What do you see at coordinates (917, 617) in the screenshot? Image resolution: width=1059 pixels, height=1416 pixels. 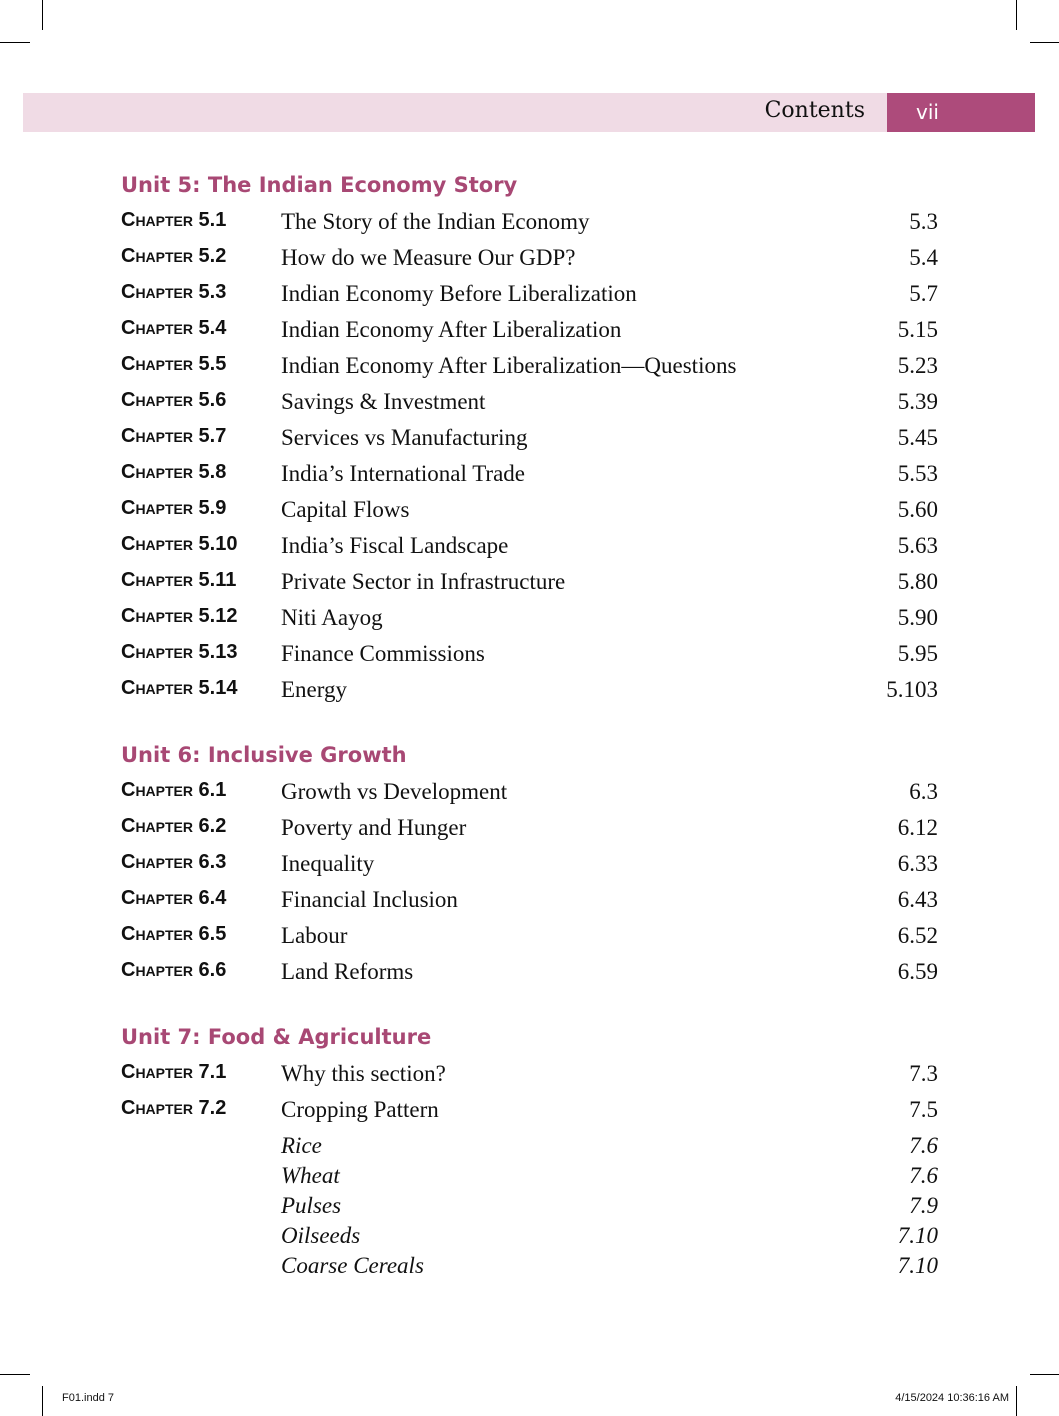 I see `chapter-page: 5.90` at bounding box center [917, 617].